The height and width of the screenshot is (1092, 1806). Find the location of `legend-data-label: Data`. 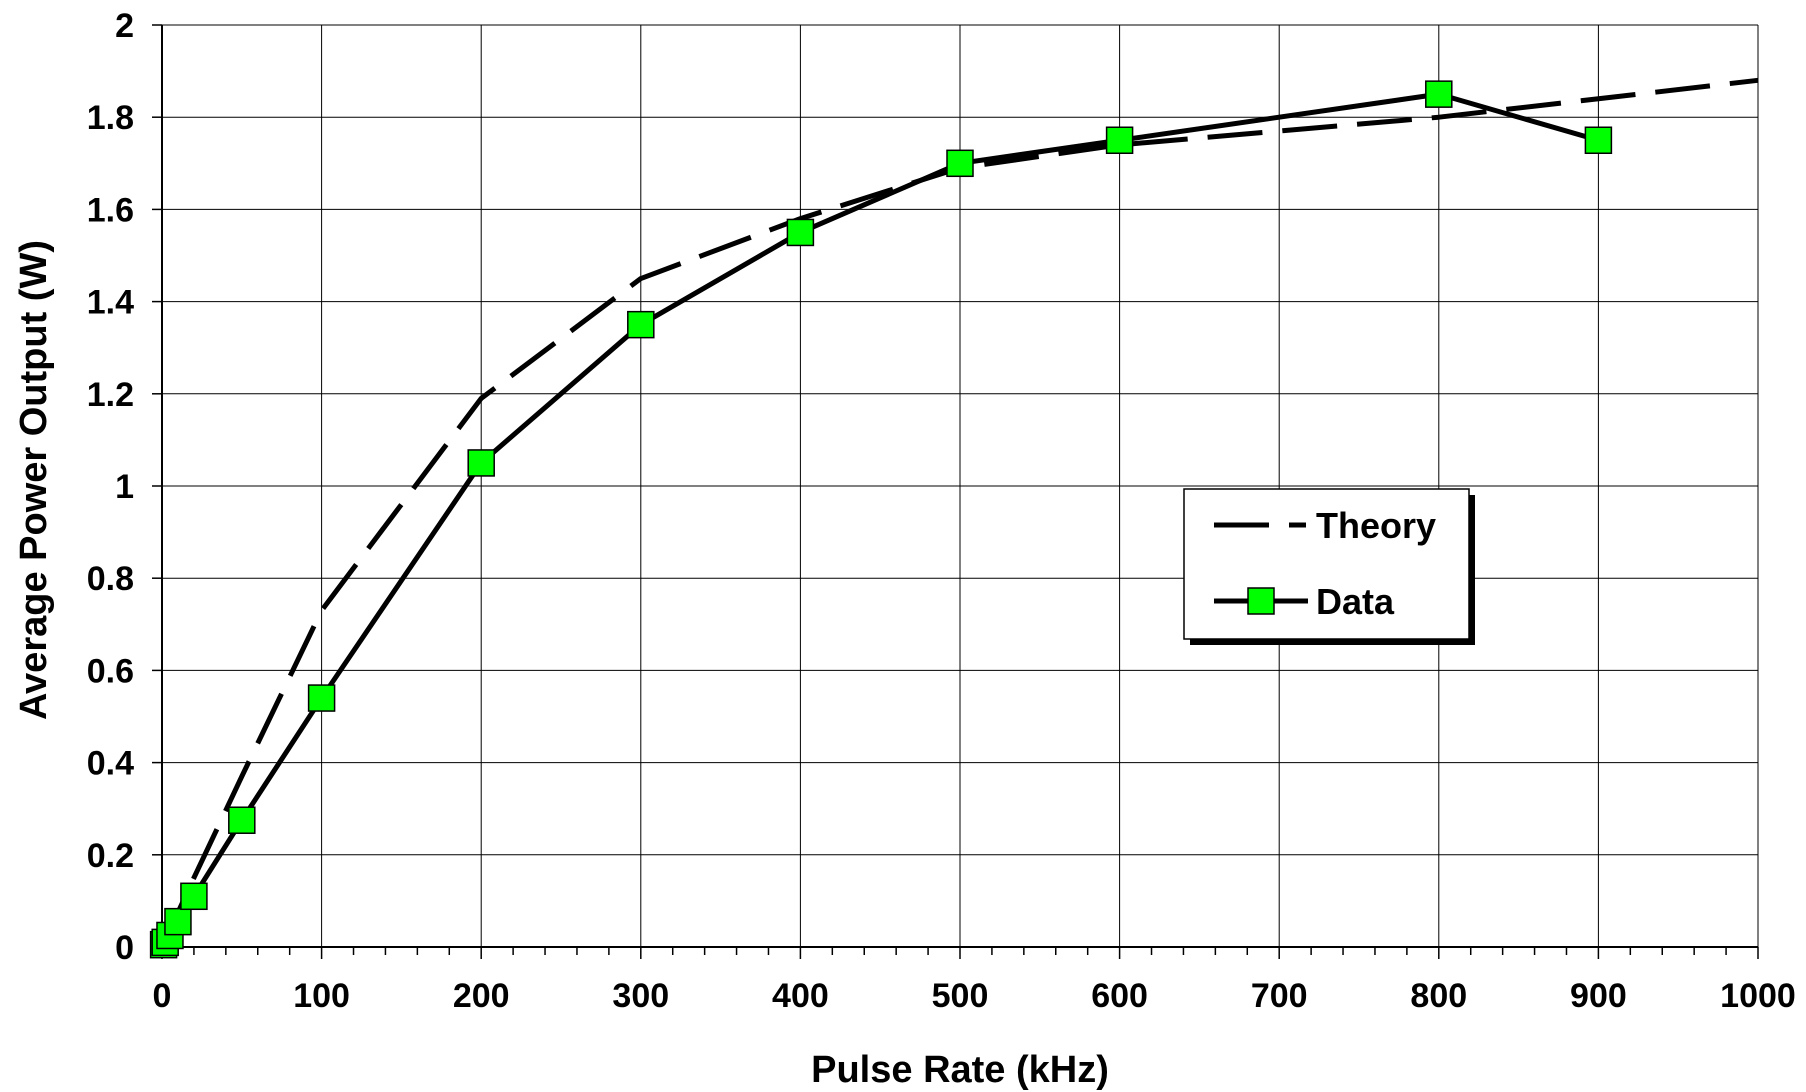

legend-data-label: Data is located at coordinates (1355, 601).